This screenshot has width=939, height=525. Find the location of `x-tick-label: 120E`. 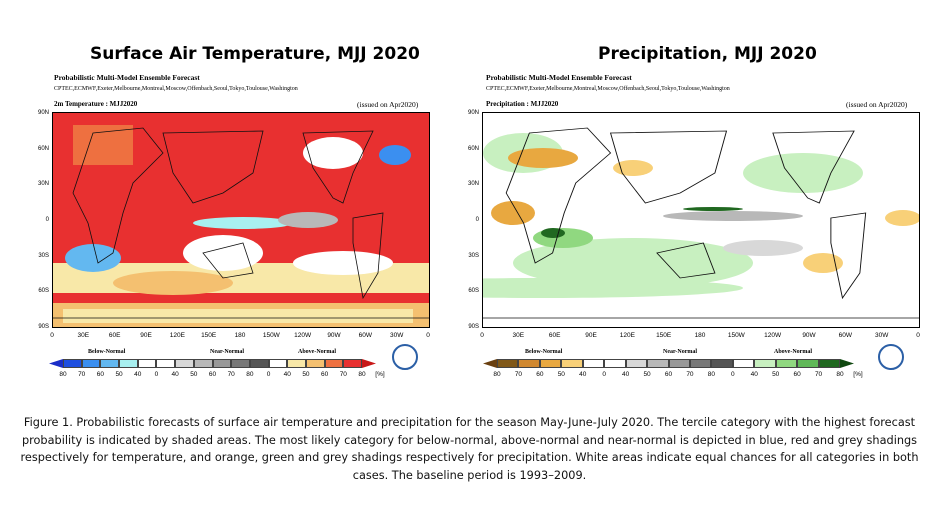

x-tick-label: 120E is located at coordinates (627, 335).